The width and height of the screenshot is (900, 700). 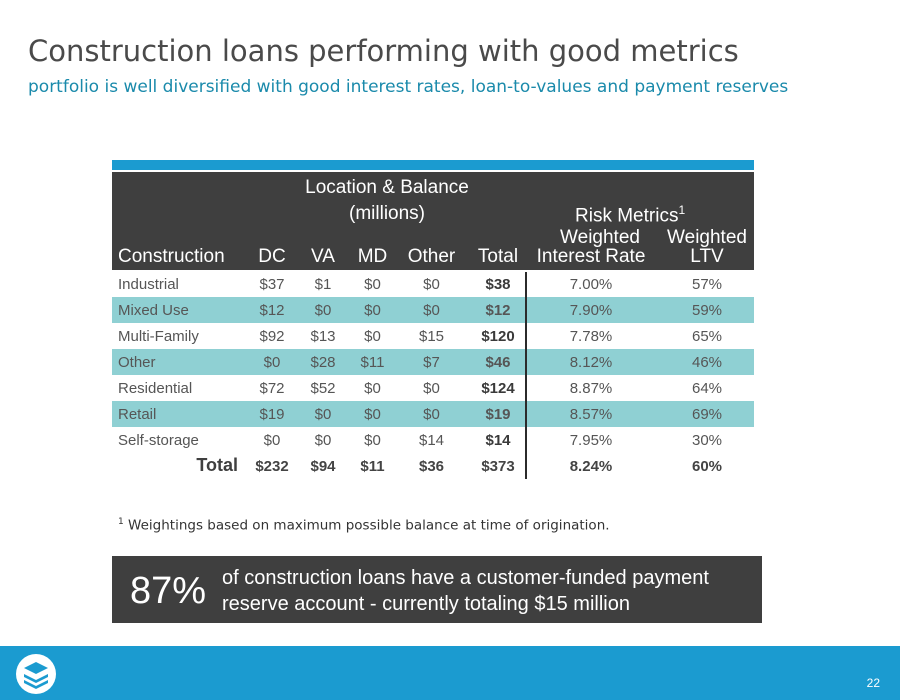 What do you see at coordinates (707, 310) in the screenshot?
I see `cell-ltv: 59%` at bounding box center [707, 310].